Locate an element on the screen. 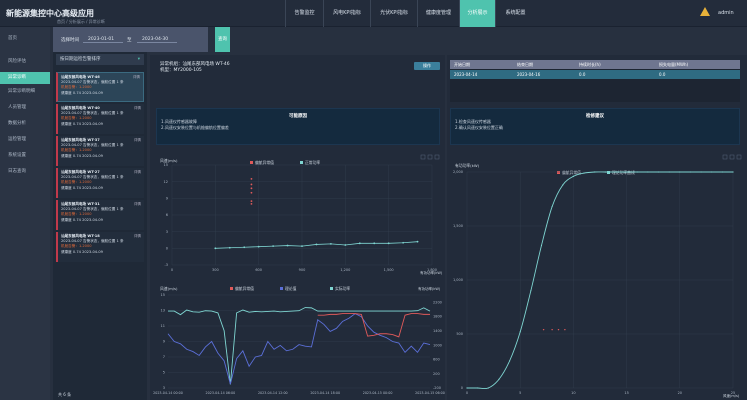  sidebar-item: 风险评估 is located at coordinates (17, 61).